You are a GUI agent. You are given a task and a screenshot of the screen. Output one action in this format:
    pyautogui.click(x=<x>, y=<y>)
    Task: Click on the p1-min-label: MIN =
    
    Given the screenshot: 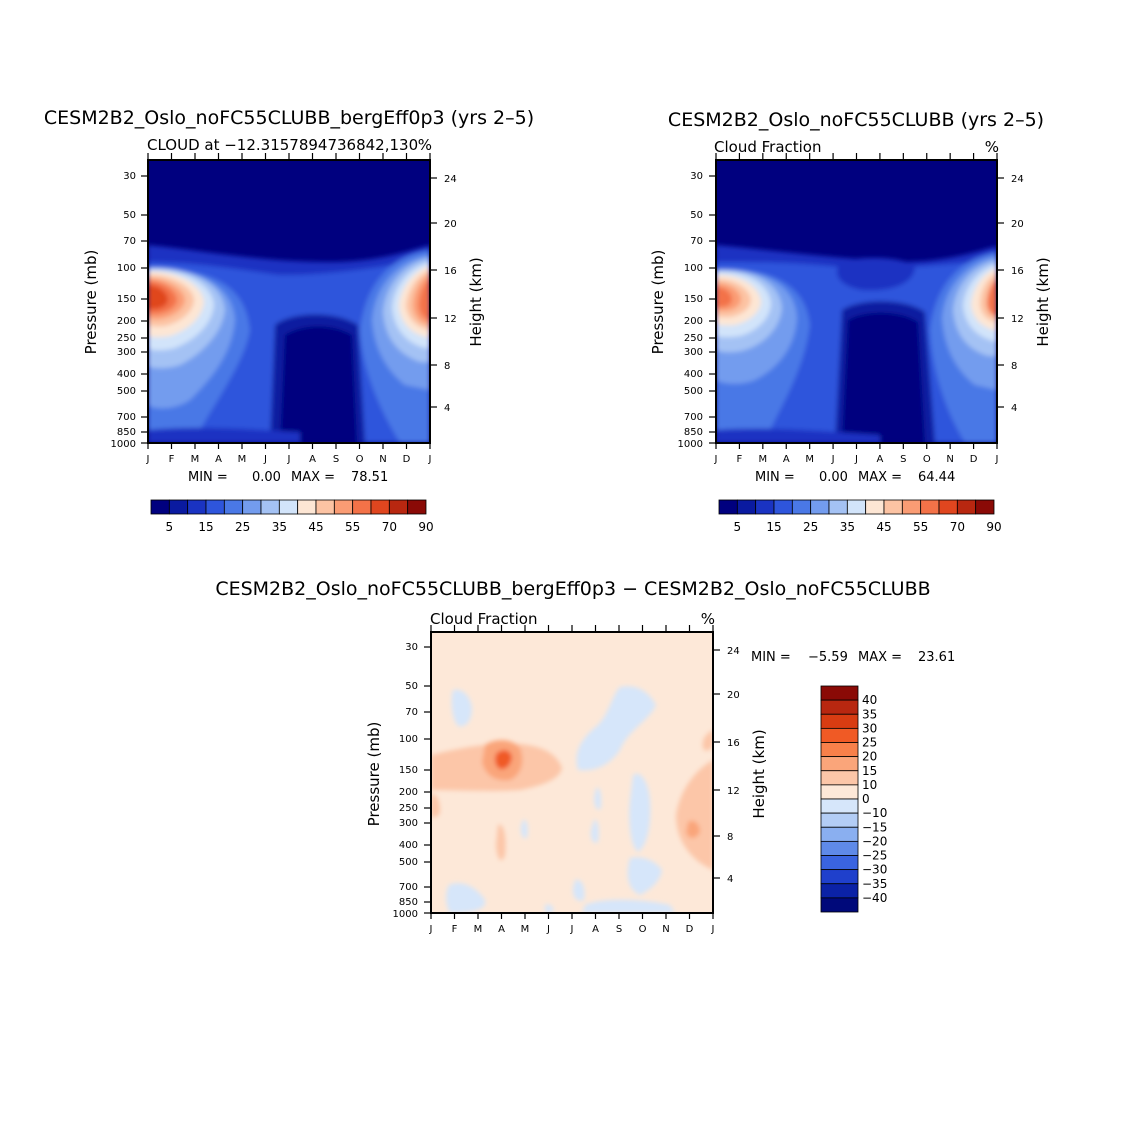 What is the action you would take?
    pyautogui.click(x=208, y=477)
    